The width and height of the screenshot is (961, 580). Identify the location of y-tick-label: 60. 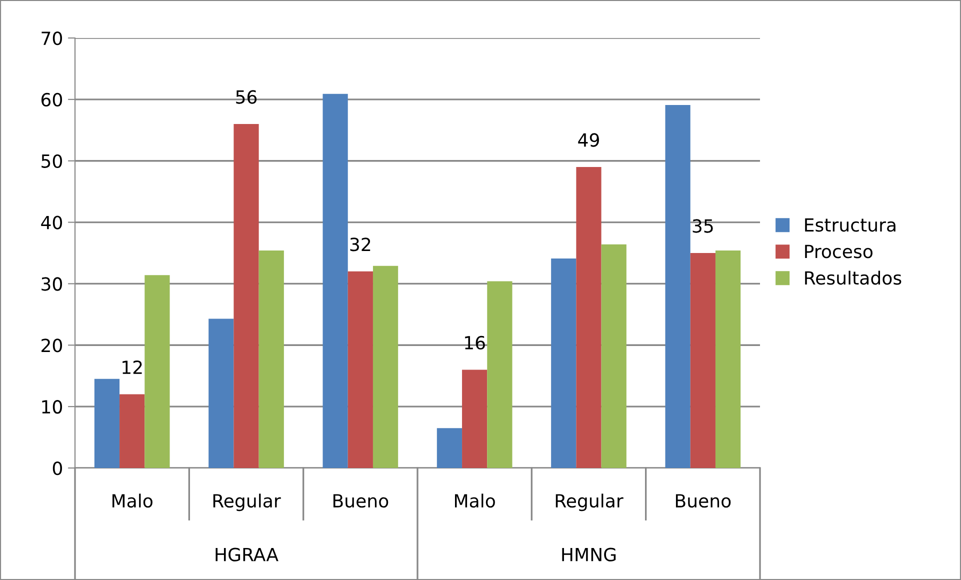
(51, 99).